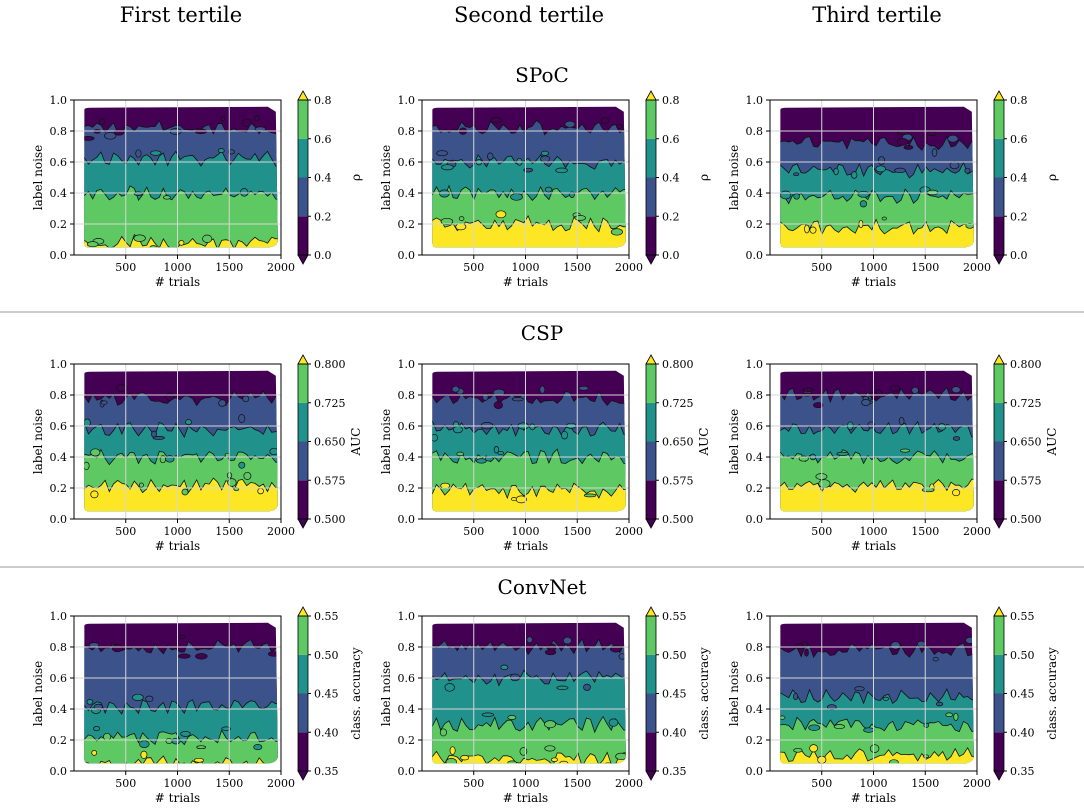 The height and width of the screenshot is (810, 1084). I want to click on colorbar-tick-label: 0.50, so click(326, 655).